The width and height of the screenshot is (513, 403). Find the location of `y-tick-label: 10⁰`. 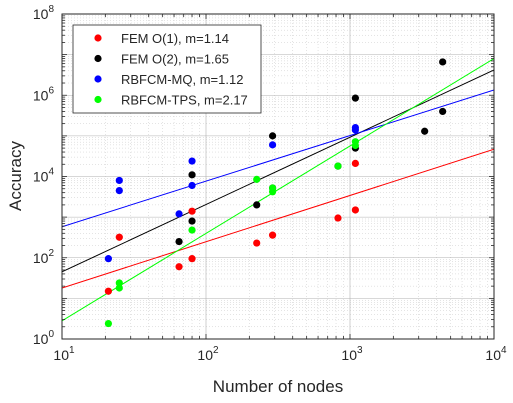

y-tick-label: 10⁰ is located at coordinates (44, 338).